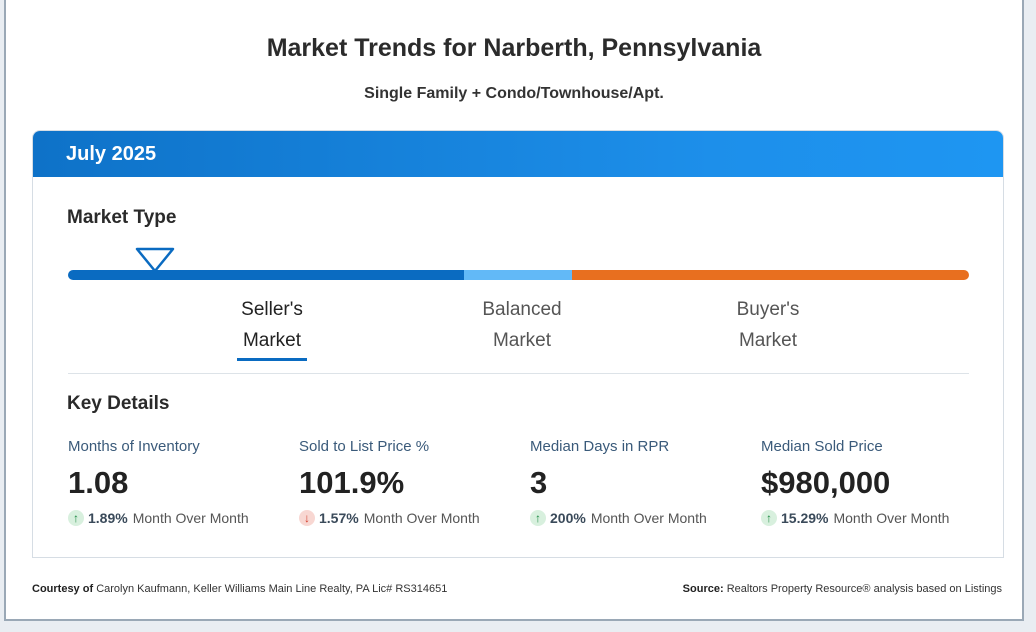 The image size is (1036, 632). I want to click on detail-value: $980,000, so click(826, 482).